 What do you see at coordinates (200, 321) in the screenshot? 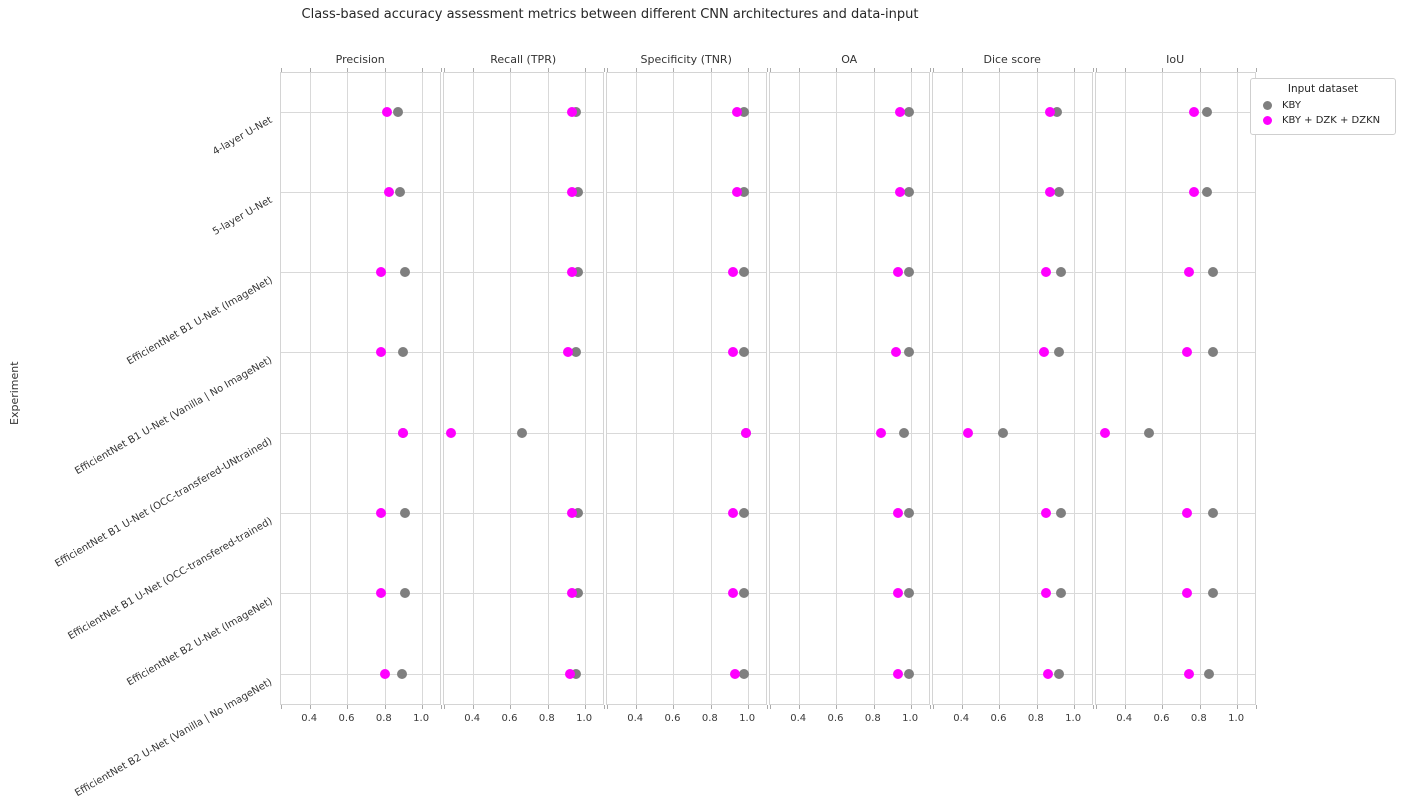
I see `category-label: EfficientNet B1 U-Net (ImageNet)` at bounding box center [200, 321].